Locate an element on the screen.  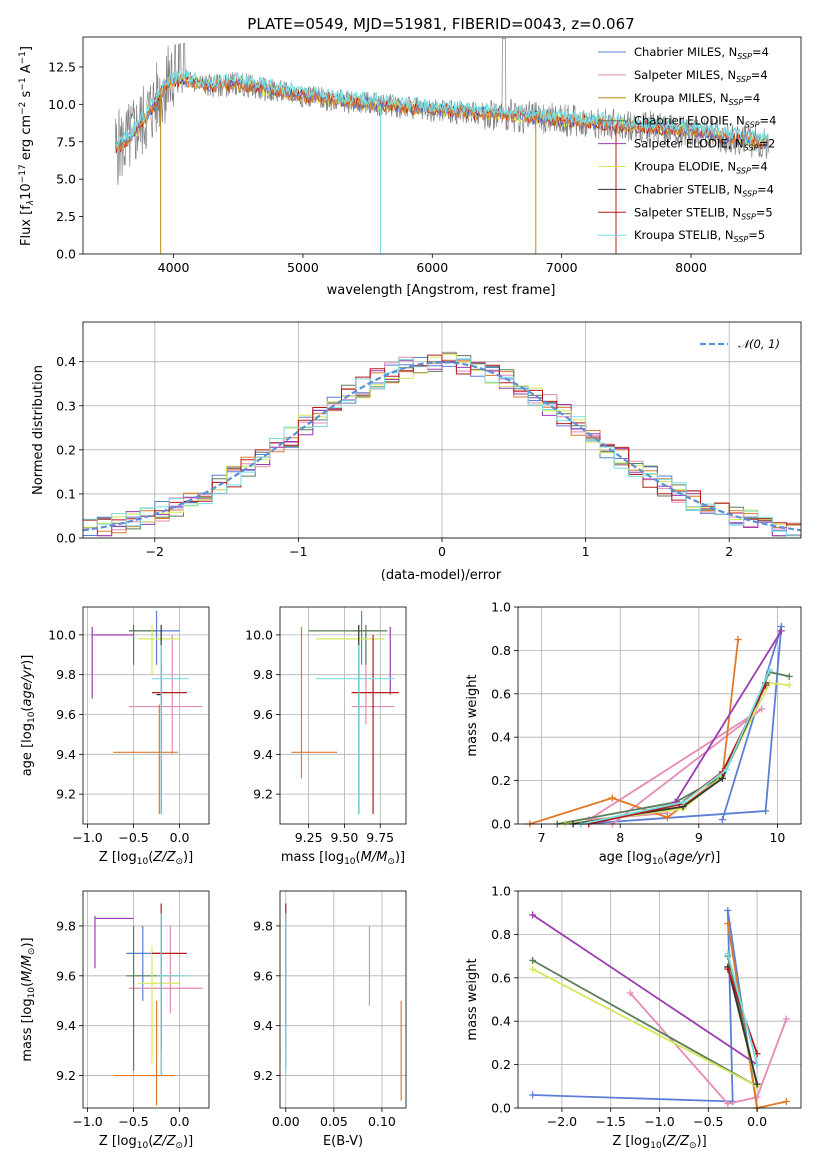
x-axis-label: E(B-V) is located at coordinates (343, 1141).